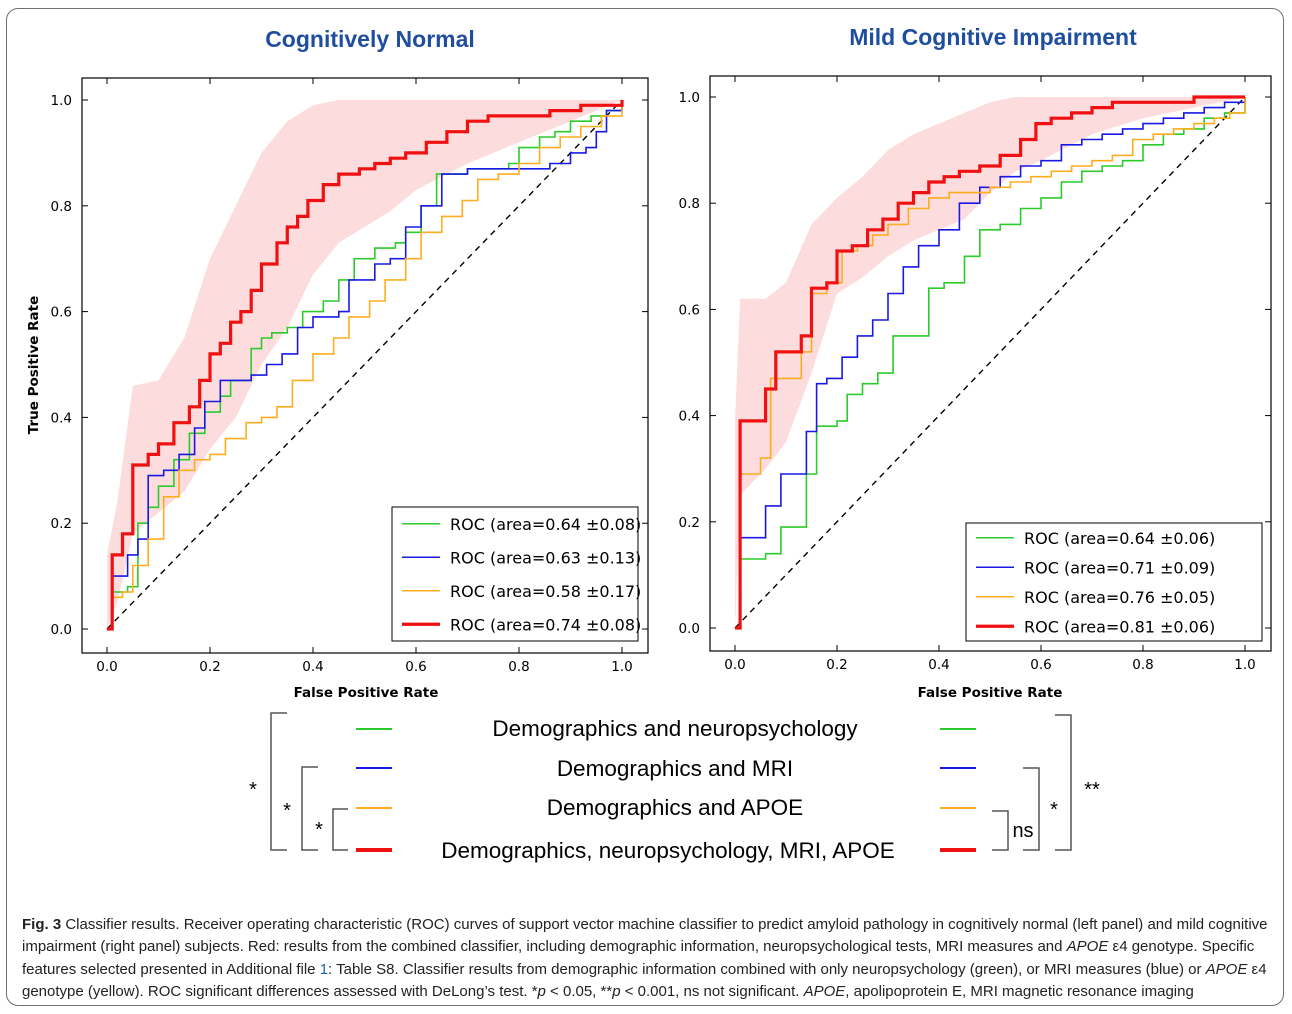  What do you see at coordinates (340, 829) in the screenshot?
I see `bracket-left-inner` at bounding box center [340, 829].